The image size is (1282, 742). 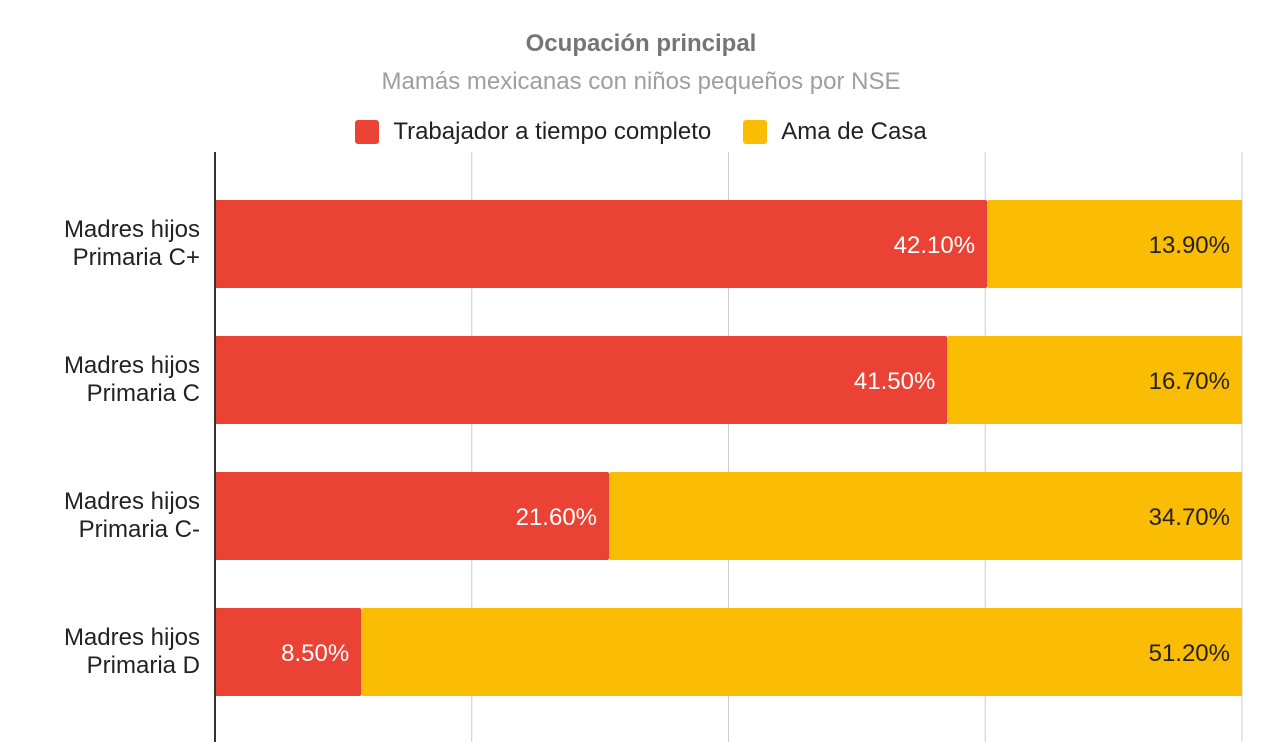 I want to click on legend-swatch-ama-de-casa, so click(x=755, y=132).